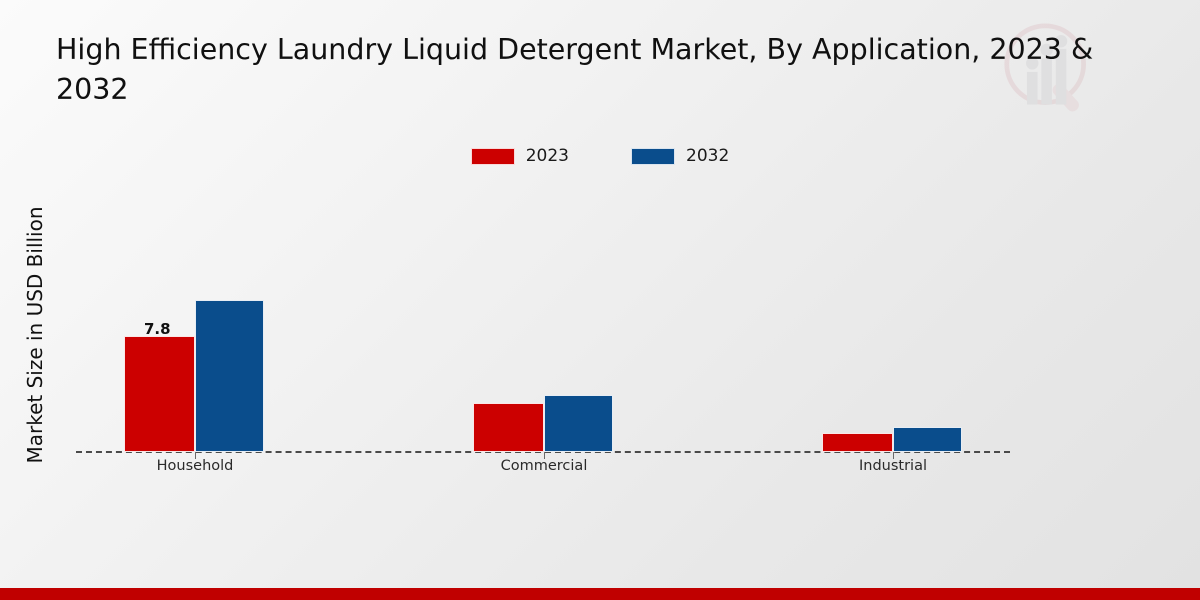  I want to click on x-tick-household, so click(195, 455).